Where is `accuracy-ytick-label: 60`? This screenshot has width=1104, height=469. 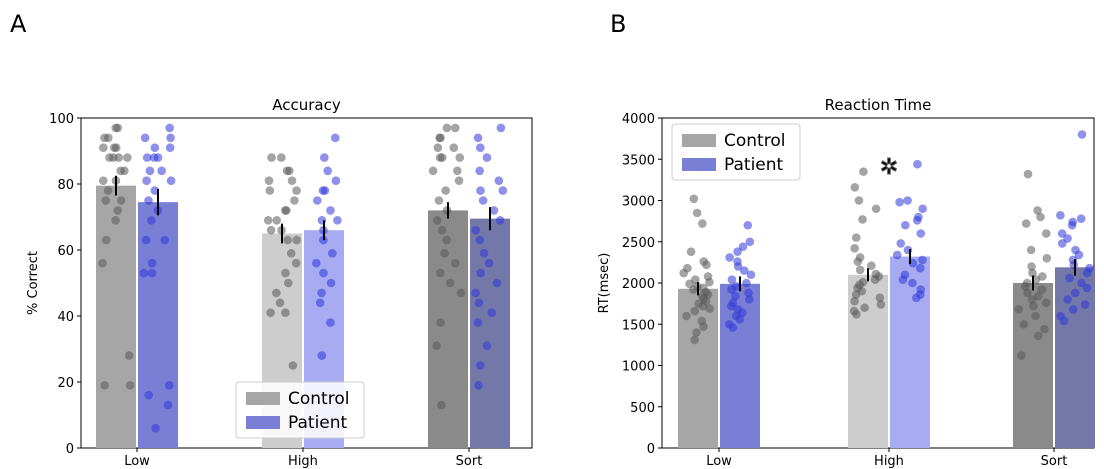
accuracy-ytick-label: 60 is located at coordinates (65, 251).